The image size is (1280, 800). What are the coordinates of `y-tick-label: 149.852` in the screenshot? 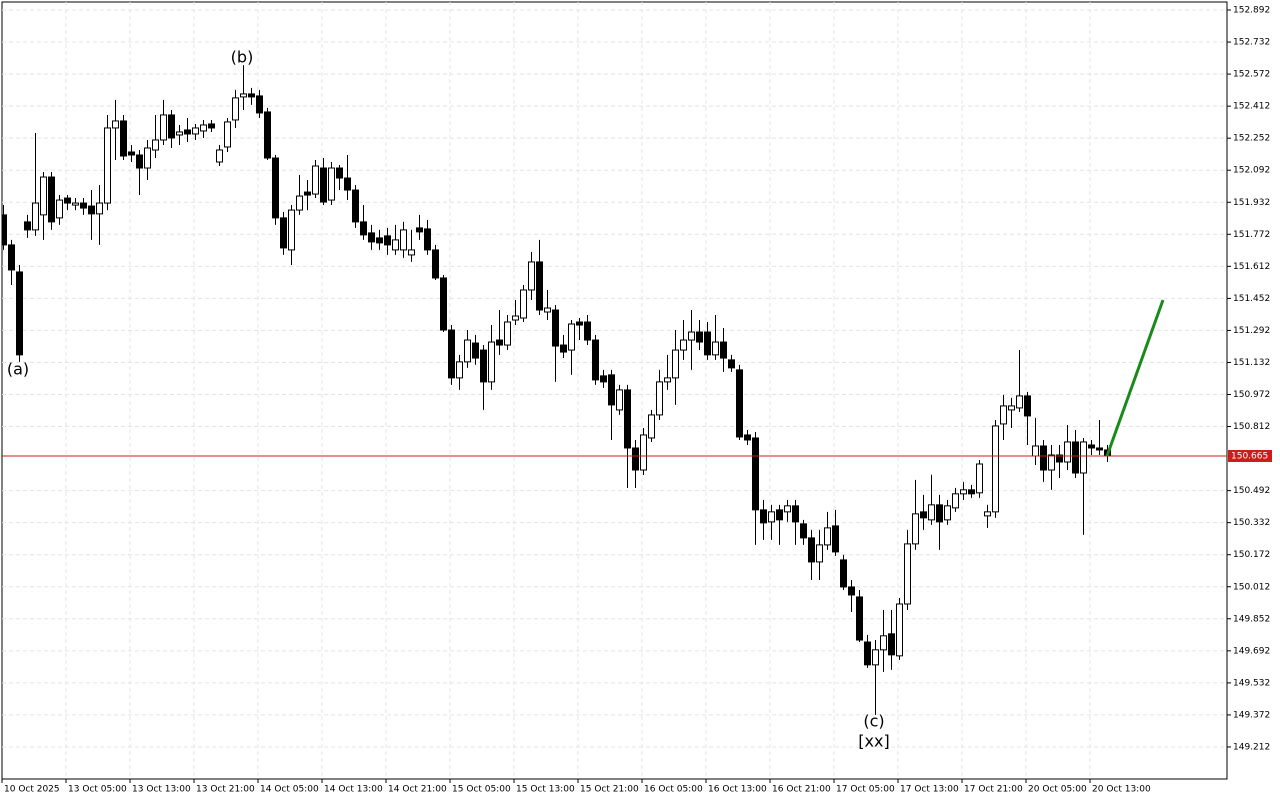 It's located at (1251, 619).